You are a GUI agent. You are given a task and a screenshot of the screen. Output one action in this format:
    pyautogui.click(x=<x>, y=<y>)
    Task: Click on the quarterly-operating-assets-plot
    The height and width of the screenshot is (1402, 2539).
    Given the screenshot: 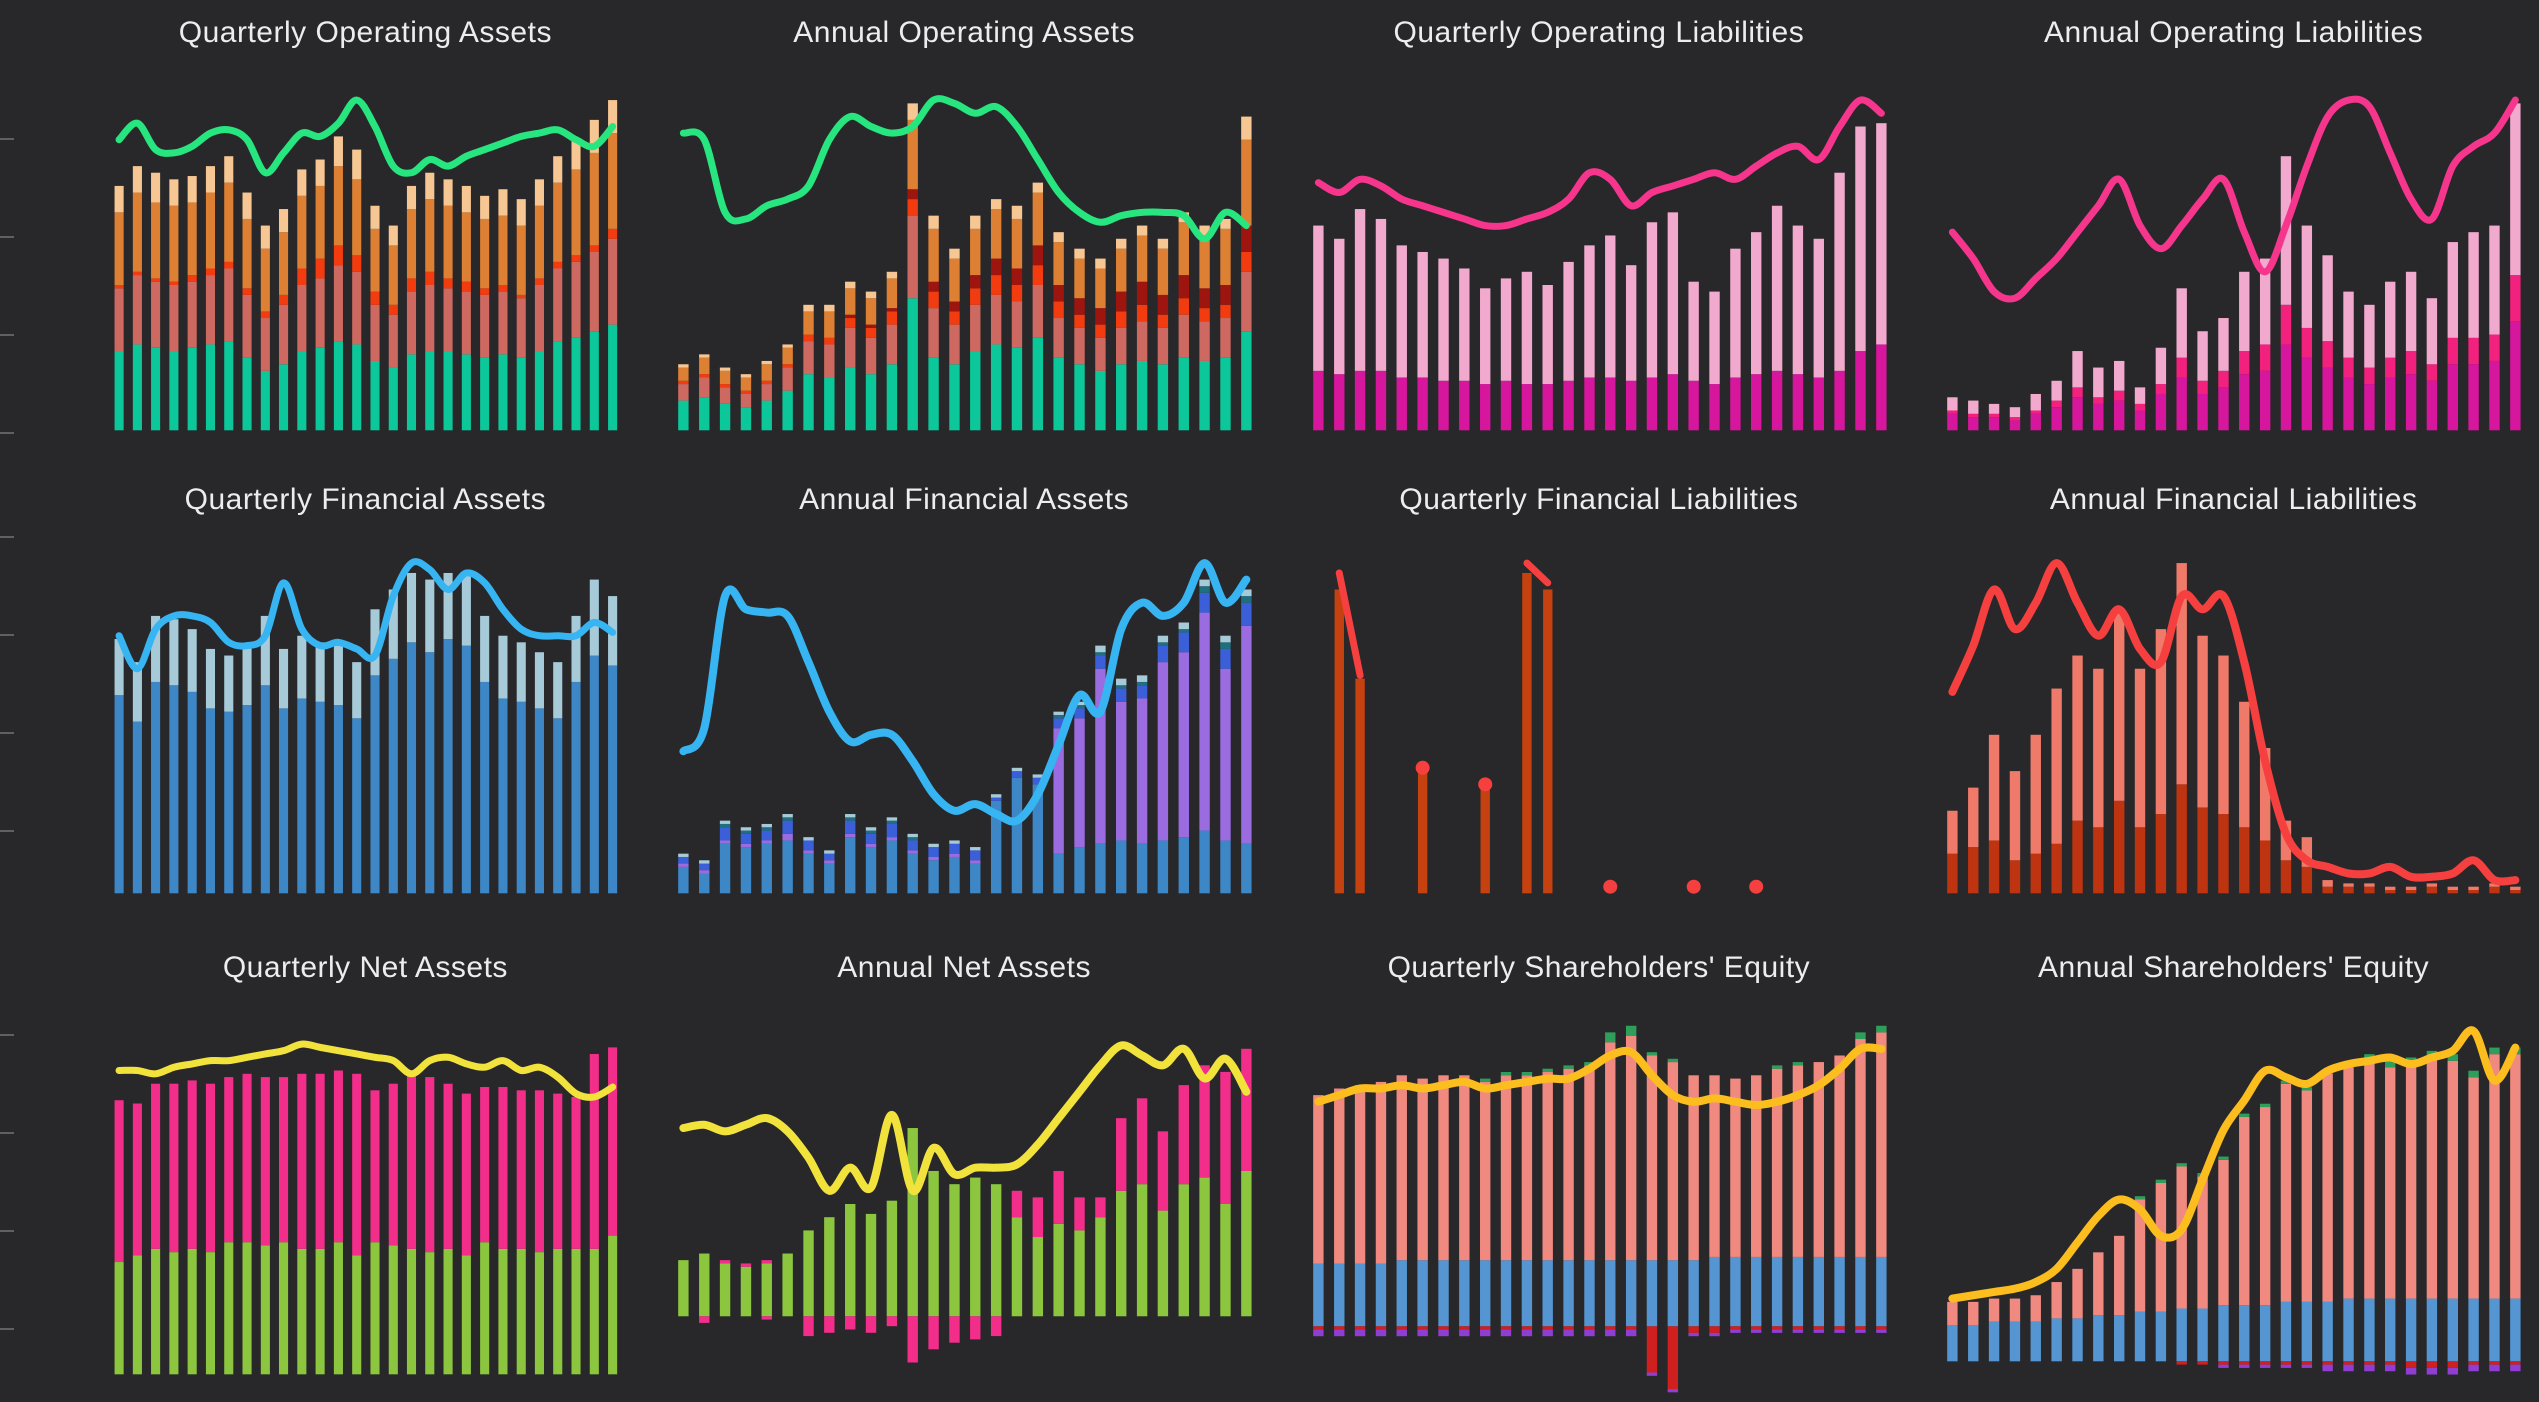 What is the action you would take?
    pyautogui.click(x=317, y=233)
    